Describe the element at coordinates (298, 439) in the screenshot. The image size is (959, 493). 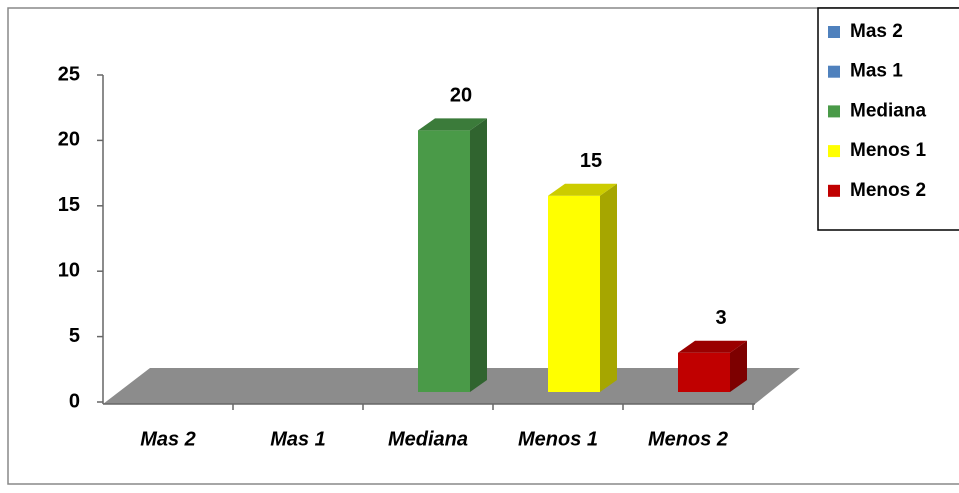
I see `x-tick-label: Mas 1` at that location.